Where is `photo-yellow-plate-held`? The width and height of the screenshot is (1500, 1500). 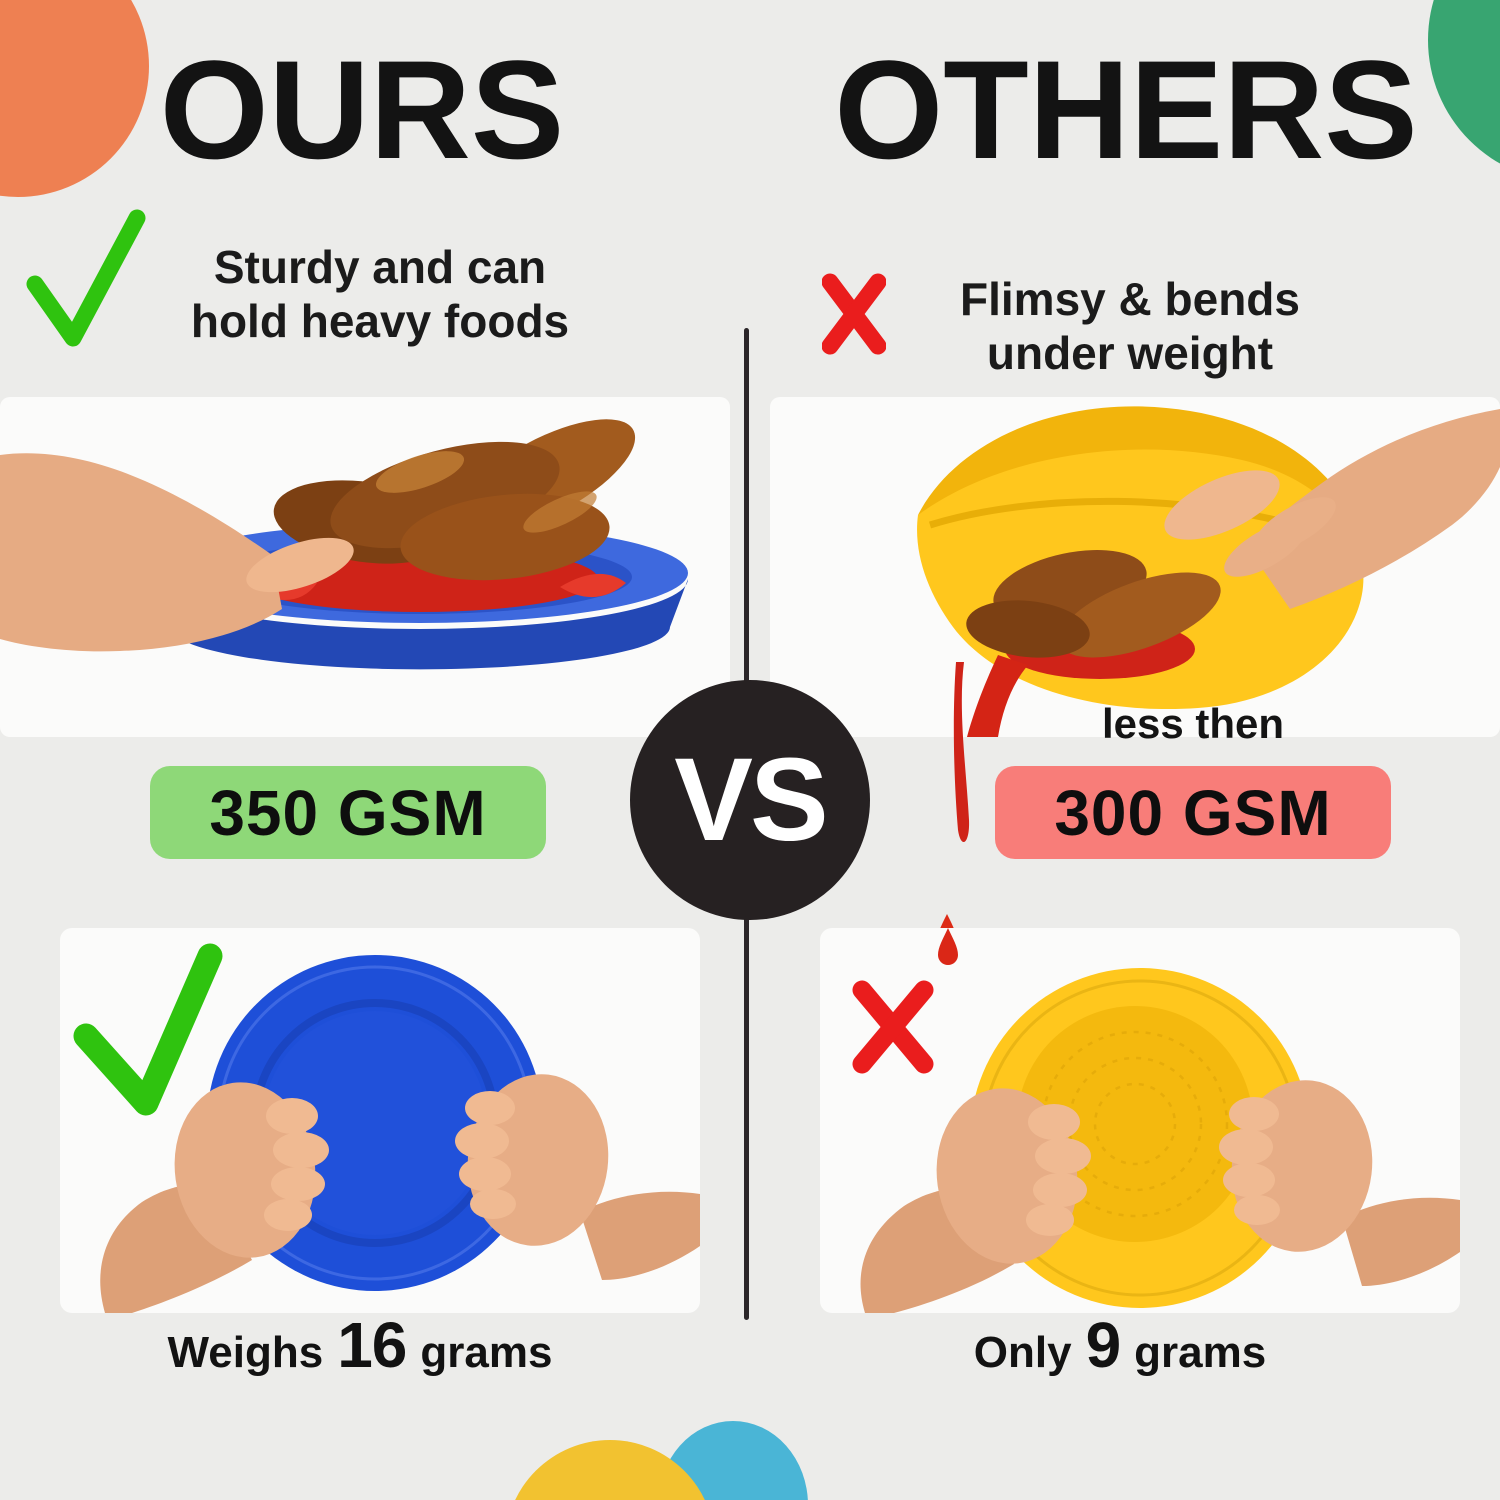 photo-yellow-plate-held is located at coordinates (1140, 1120).